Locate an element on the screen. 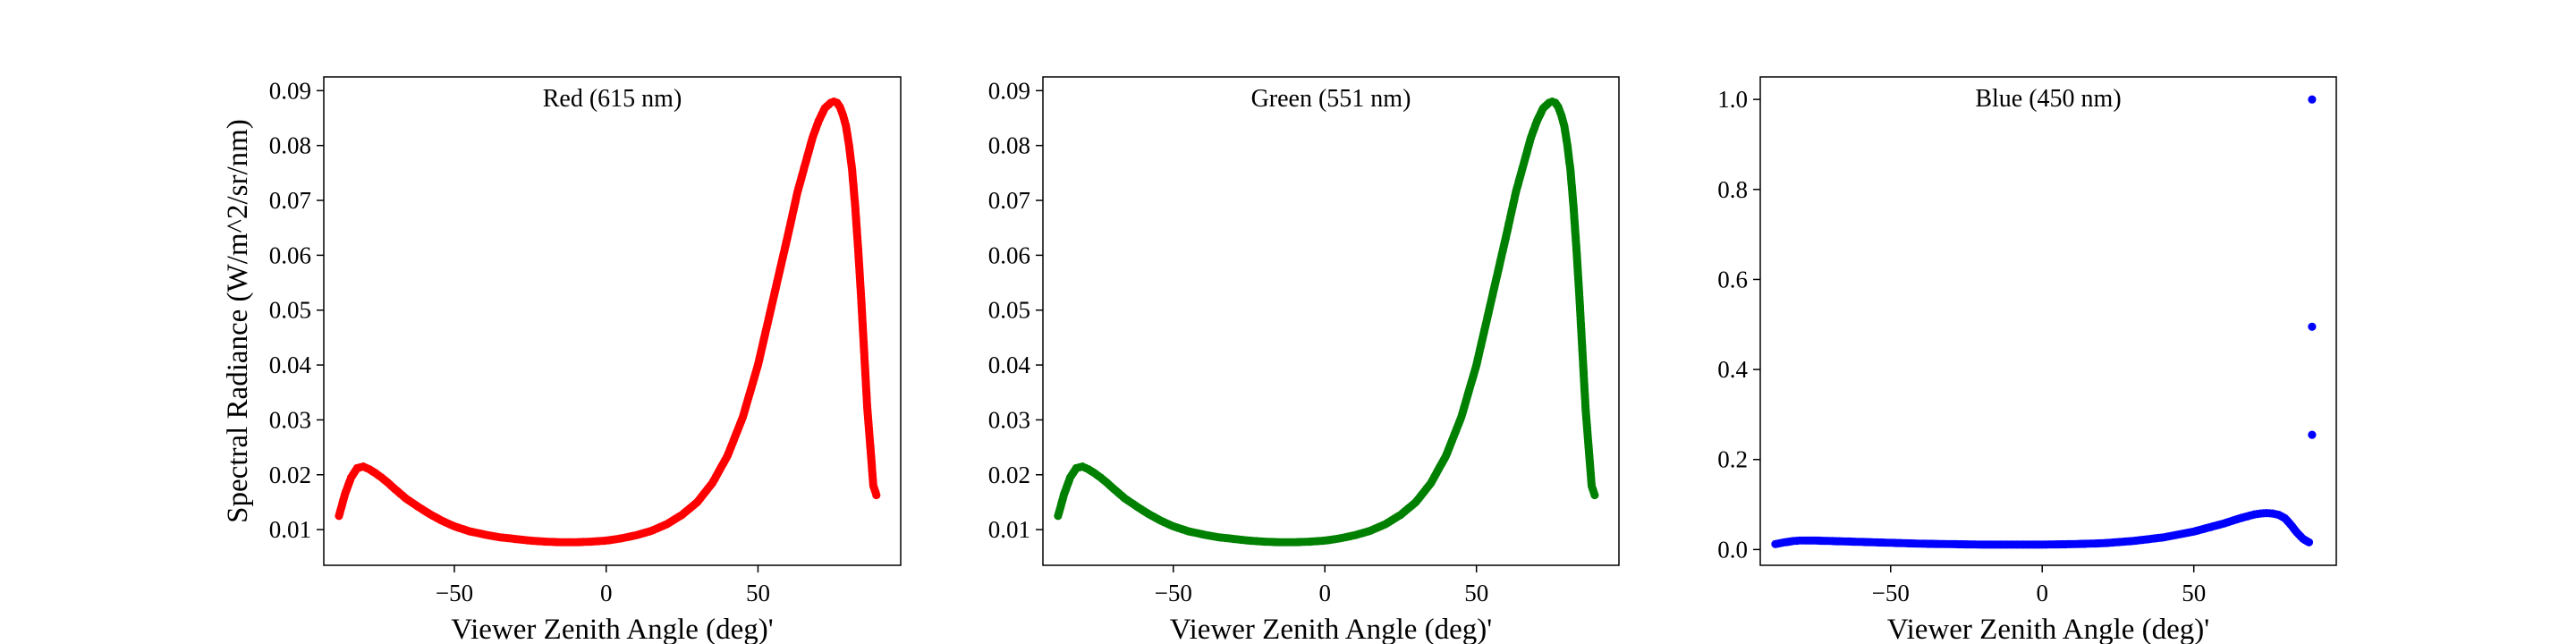 This screenshot has height=644, width=2576. y-tick-label: 0.0 is located at coordinates (1732, 549).